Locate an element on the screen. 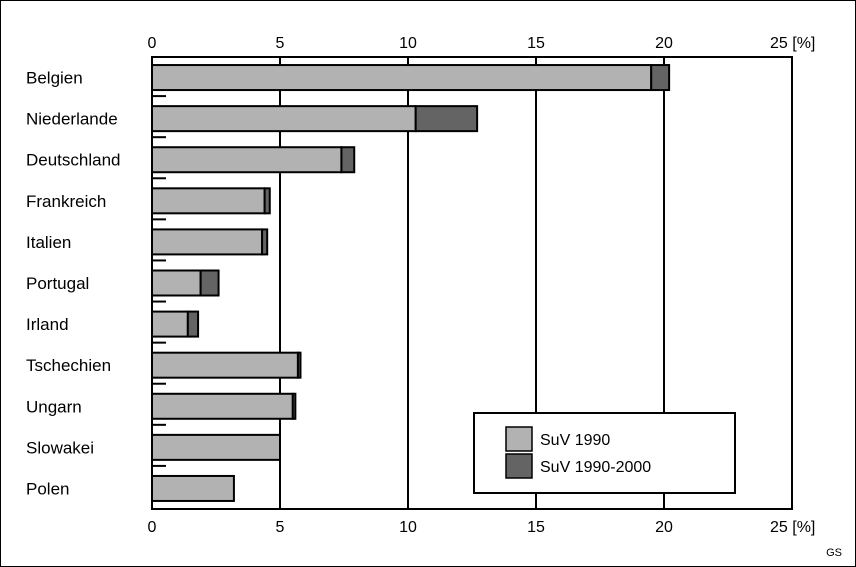  credit-text: GS is located at coordinates (834, 553).